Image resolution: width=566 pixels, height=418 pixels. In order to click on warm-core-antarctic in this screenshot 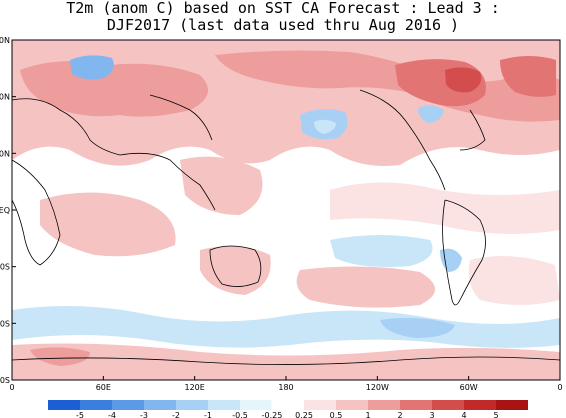, I will do `click(60, 356)`.